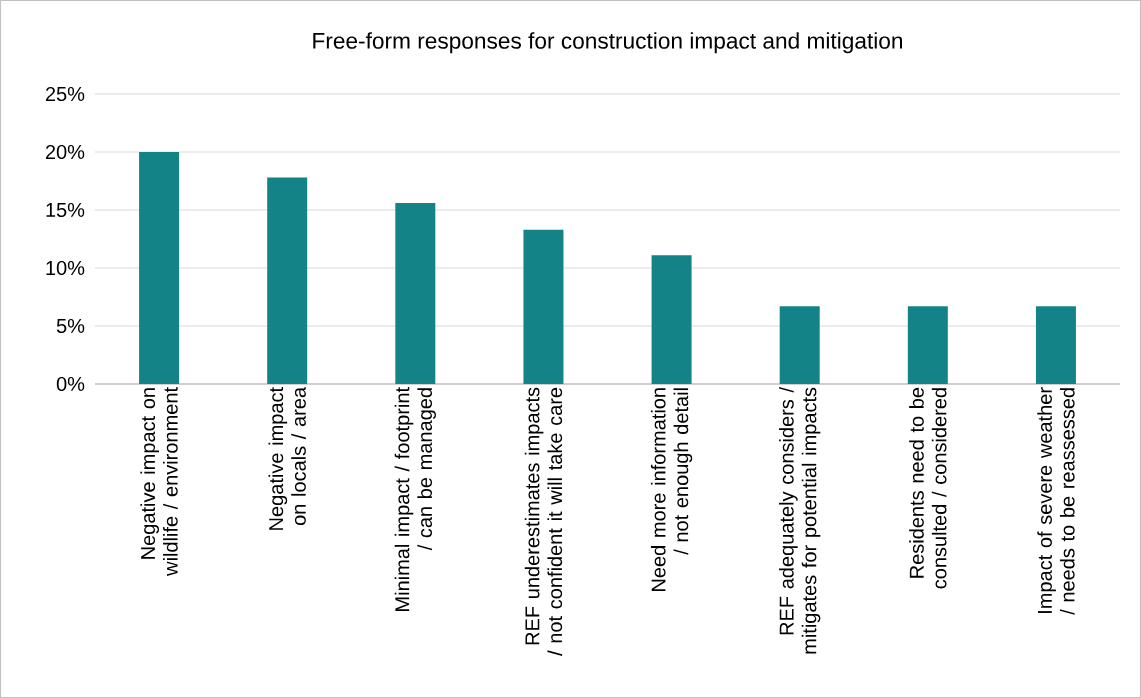  I want to click on x-tick-label: Negative impact on locals / area, so click(287, 458).